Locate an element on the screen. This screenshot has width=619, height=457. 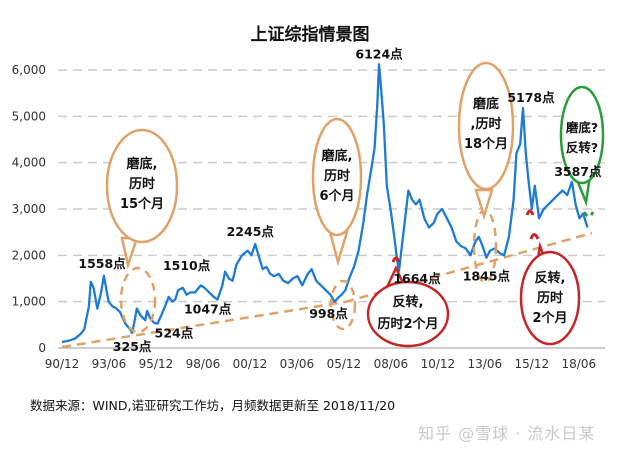
callout-bubble-3: 反转, 历时2个月 is located at coordinates (408, 306).